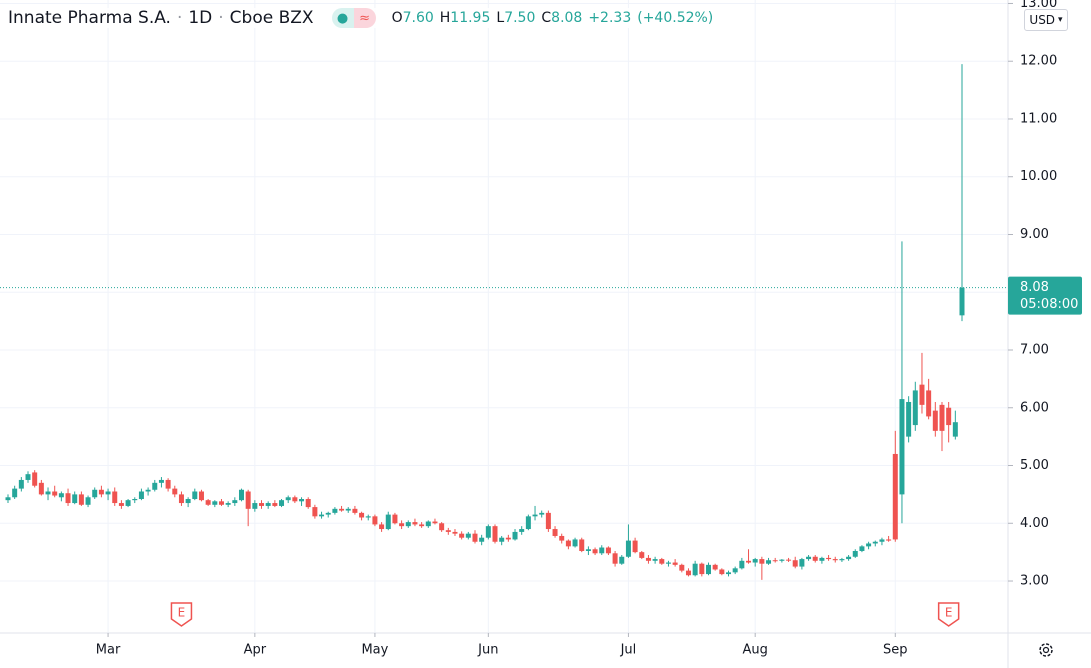 Image resolution: width=1091 pixels, height=668 pixels. Describe the element at coordinates (374, 650) in the screenshot. I see `x-tick-label: May` at that location.